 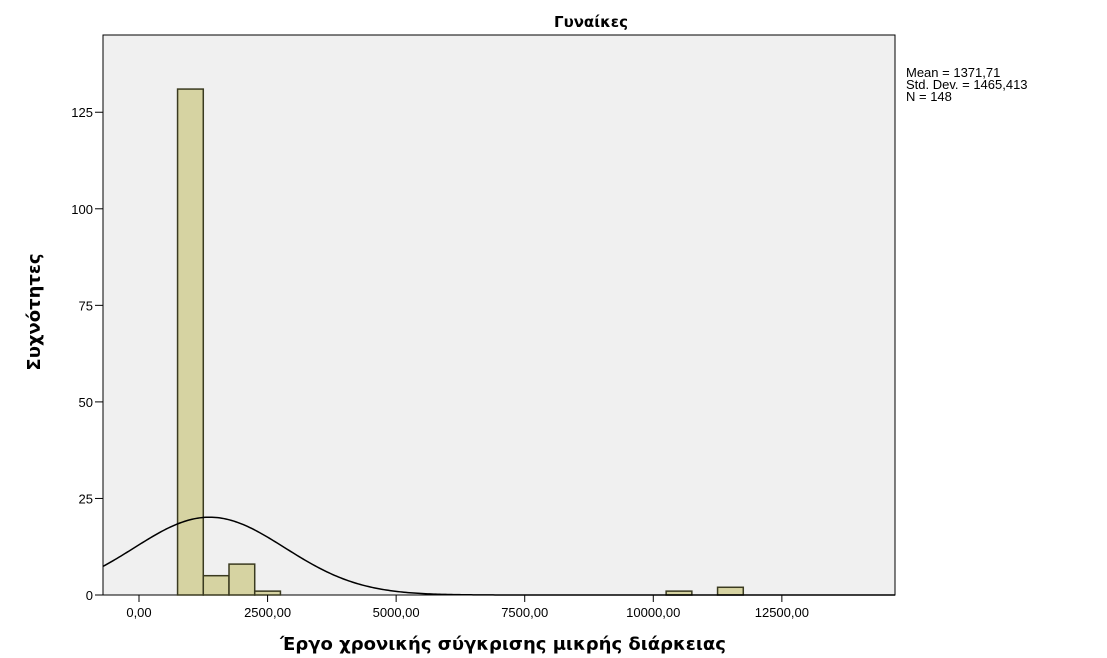 What do you see at coordinates (138, 612) in the screenshot?
I see `x-tick-label: 0,00` at bounding box center [138, 612].